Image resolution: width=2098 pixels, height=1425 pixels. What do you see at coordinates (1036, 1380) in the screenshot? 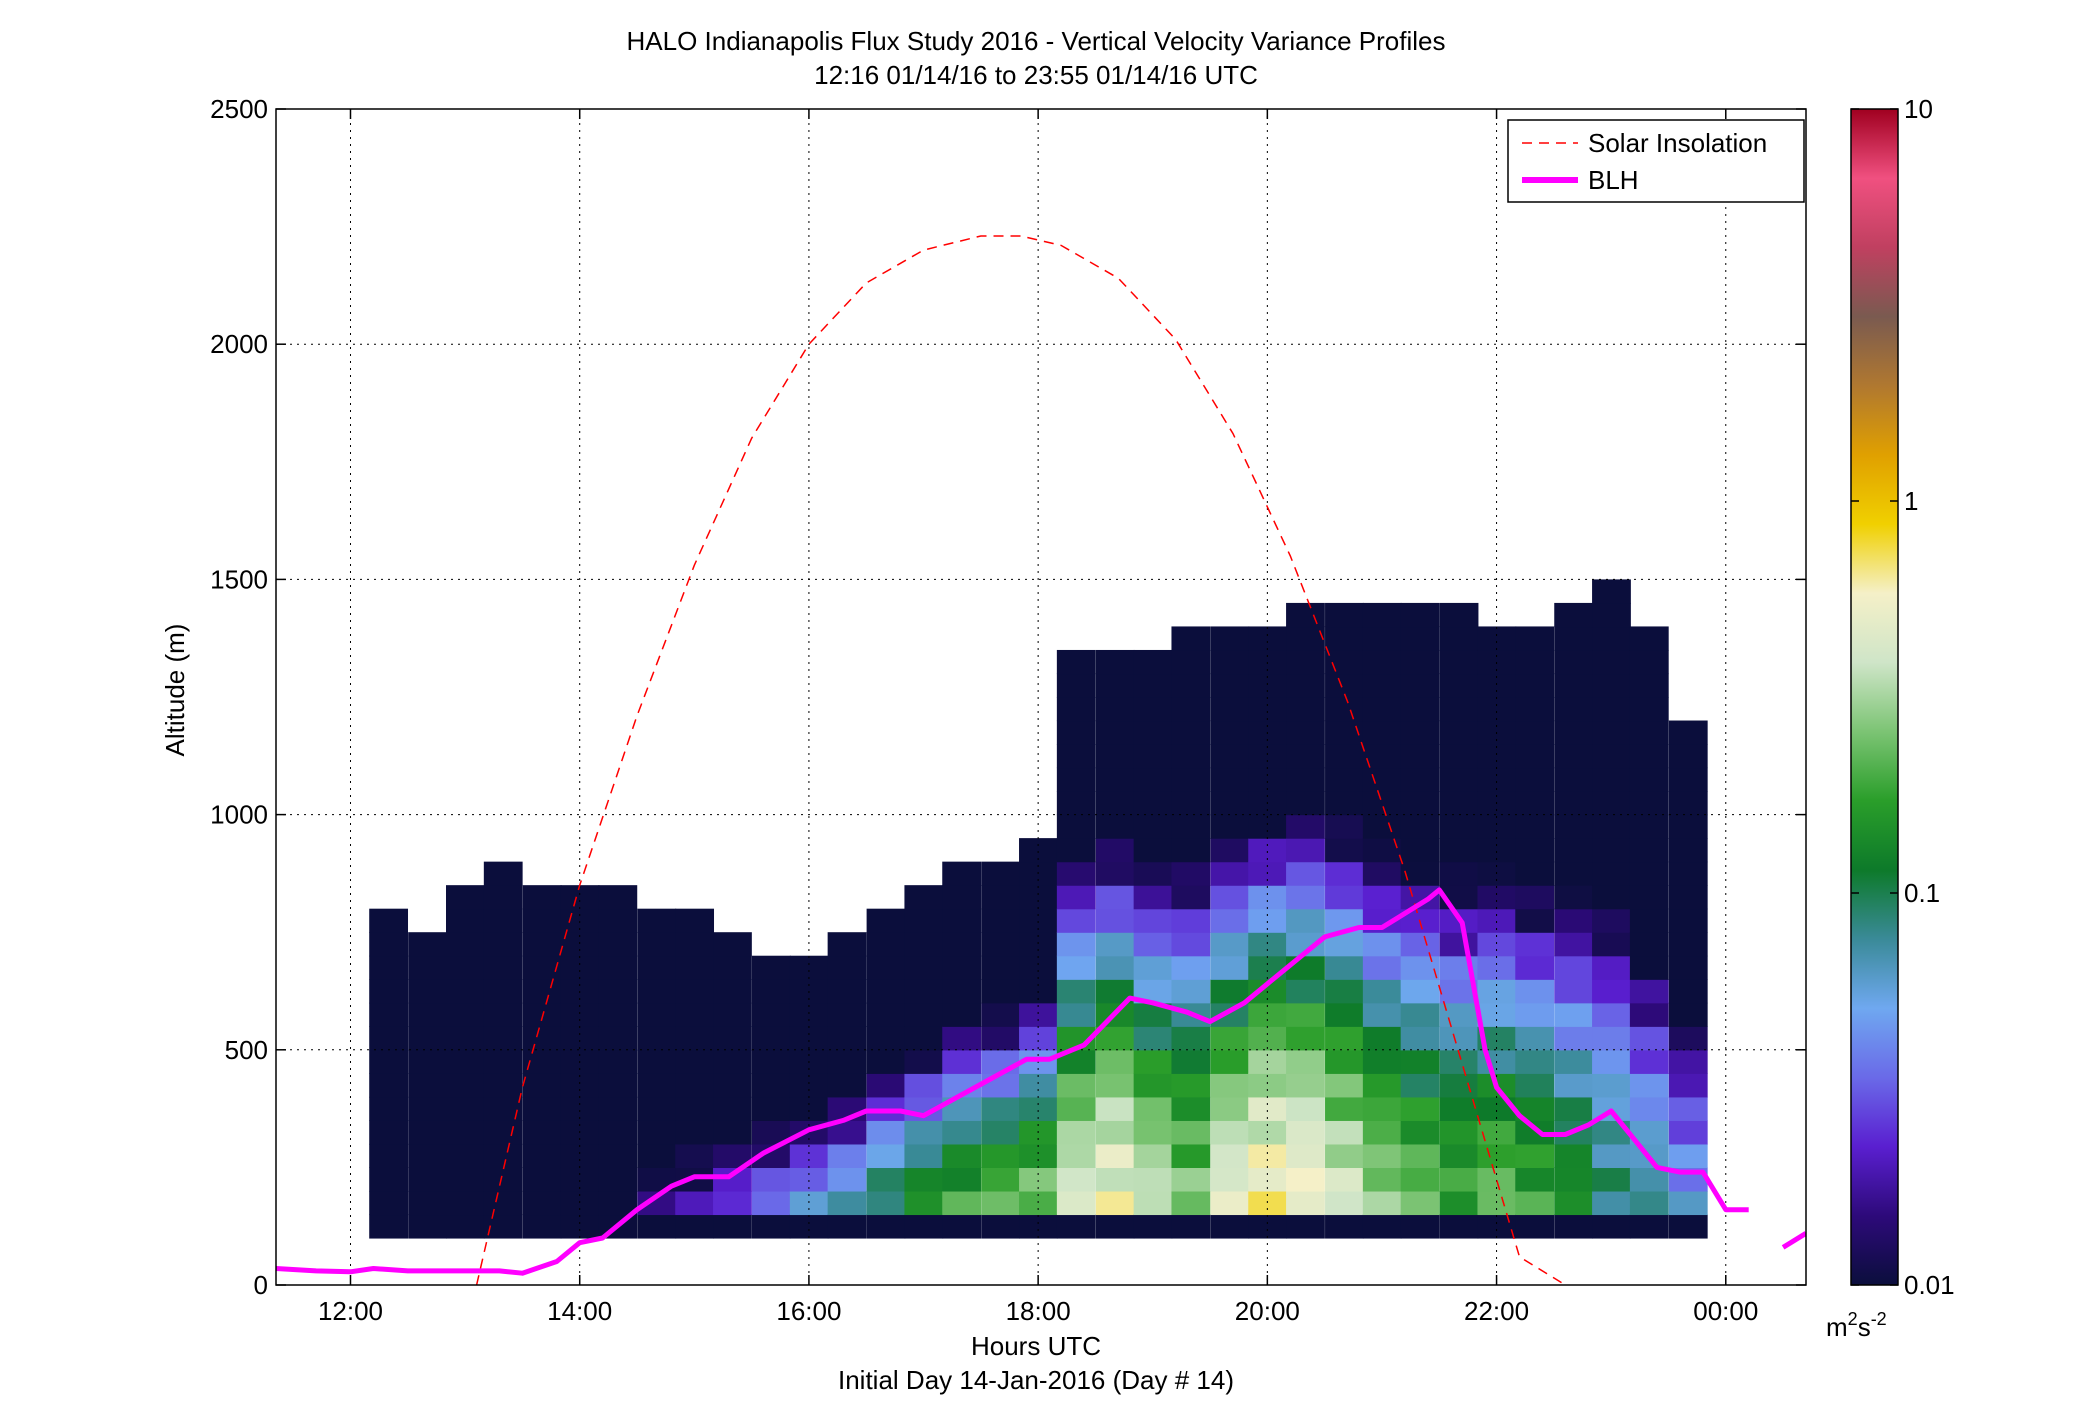
I see `x-axis-label-2: Initial Day 14-Jan-2016 (Day # 14)` at bounding box center [1036, 1380].